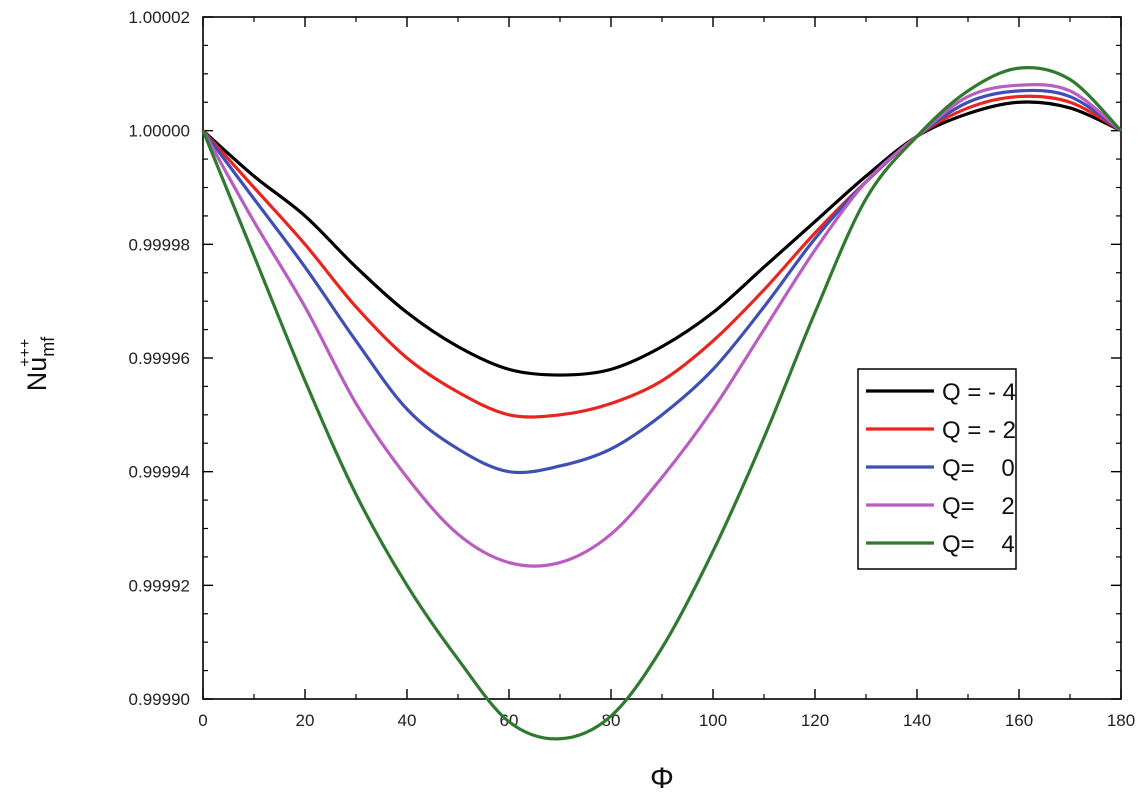  Describe the element at coordinates (815, 720) in the screenshot. I see `x-tick-label: 120` at that location.